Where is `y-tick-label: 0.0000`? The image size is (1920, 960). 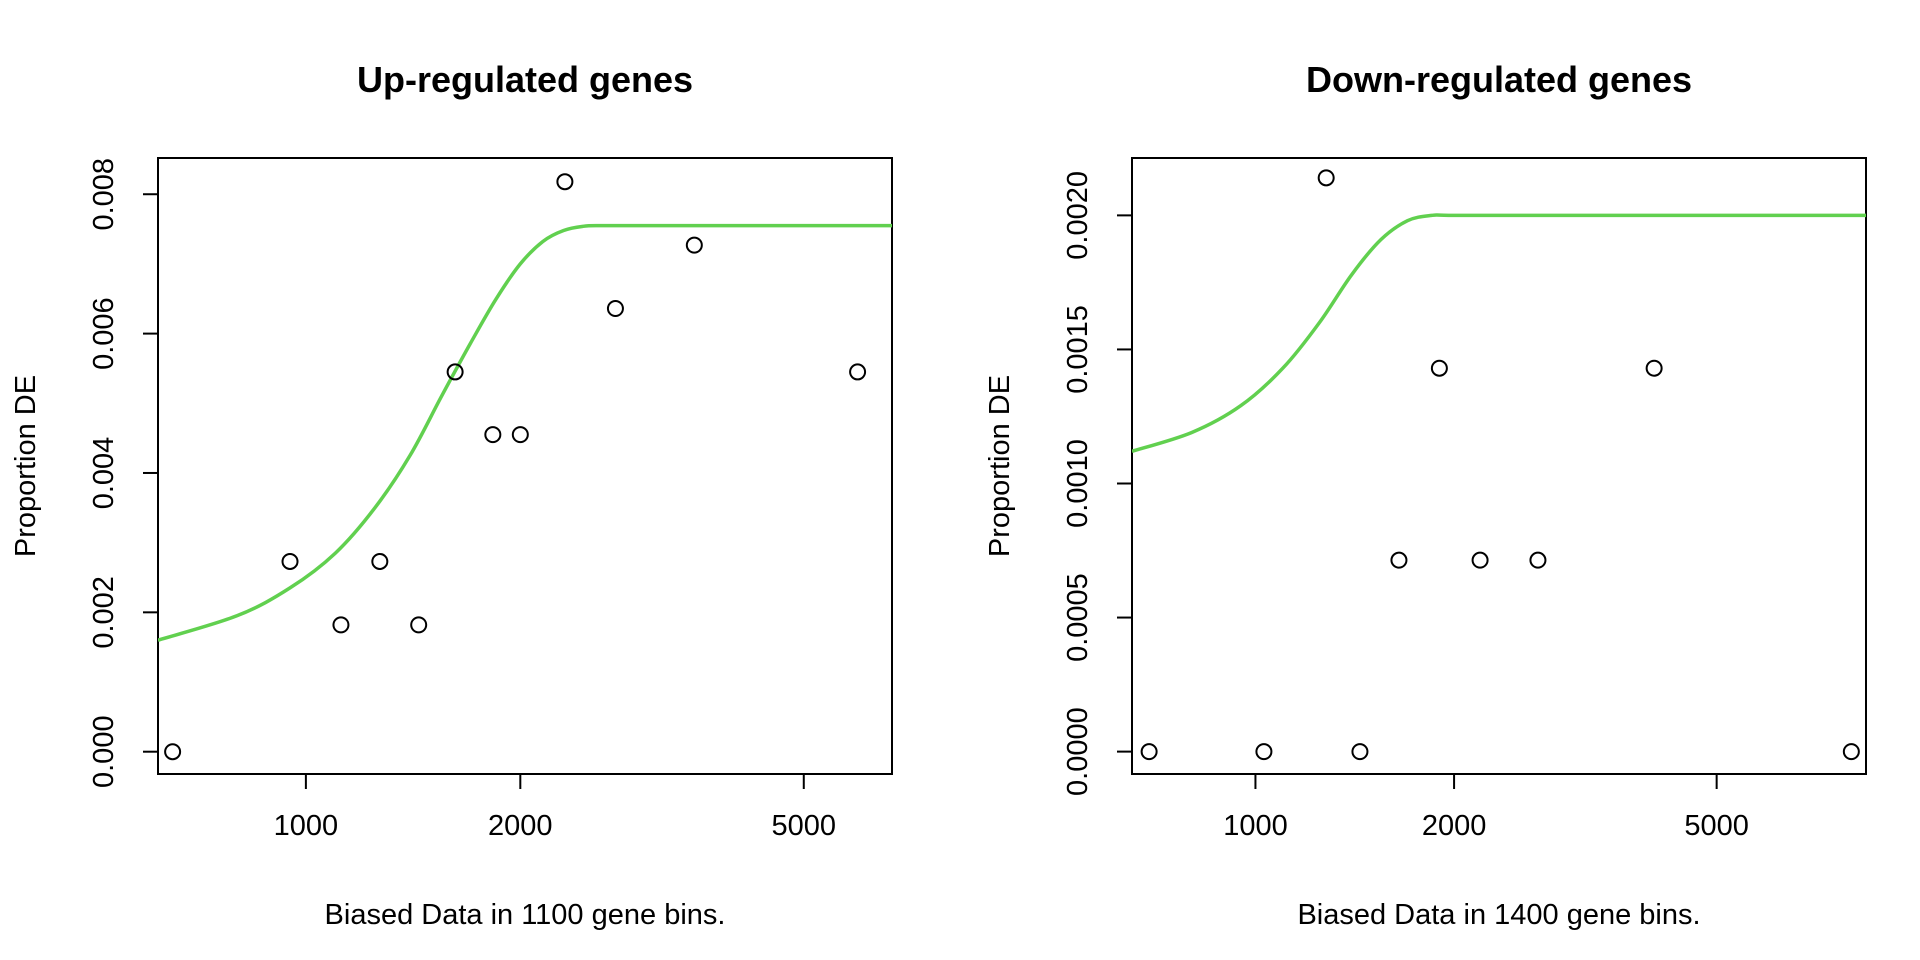
y-tick-label: 0.0000 is located at coordinates (1078, 751).